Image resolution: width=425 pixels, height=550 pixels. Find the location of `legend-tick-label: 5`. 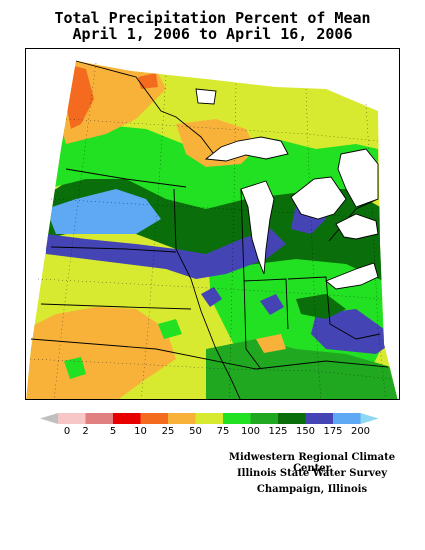

legend-tick-label: 5 is located at coordinates (113, 431).